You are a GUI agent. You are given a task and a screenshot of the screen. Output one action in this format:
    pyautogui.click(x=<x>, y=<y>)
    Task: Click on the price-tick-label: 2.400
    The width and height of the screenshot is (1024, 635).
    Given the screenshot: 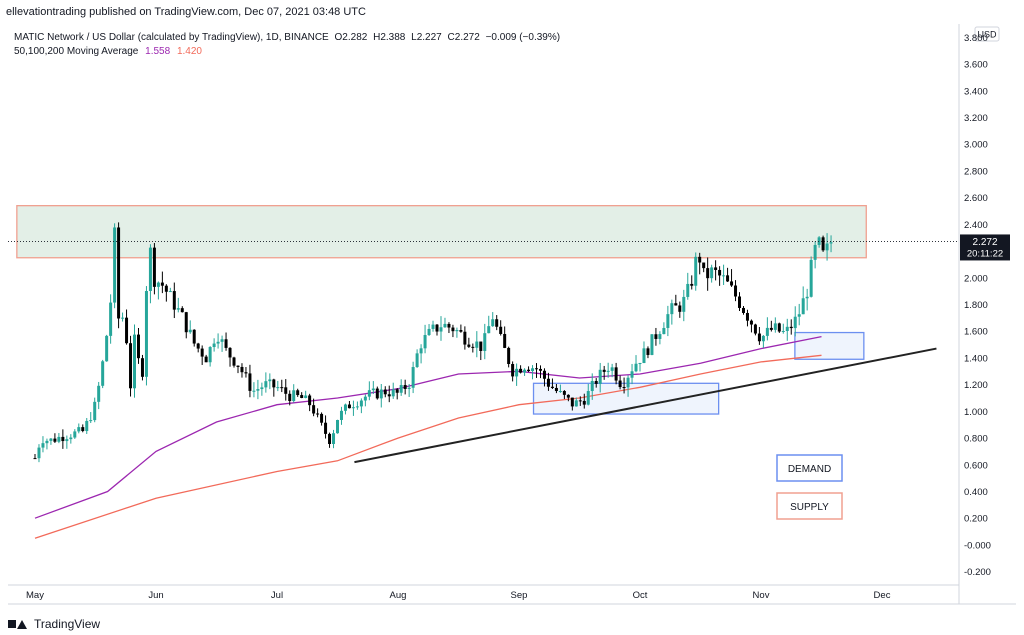 What is the action you would take?
    pyautogui.click(x=976, y=225)
    